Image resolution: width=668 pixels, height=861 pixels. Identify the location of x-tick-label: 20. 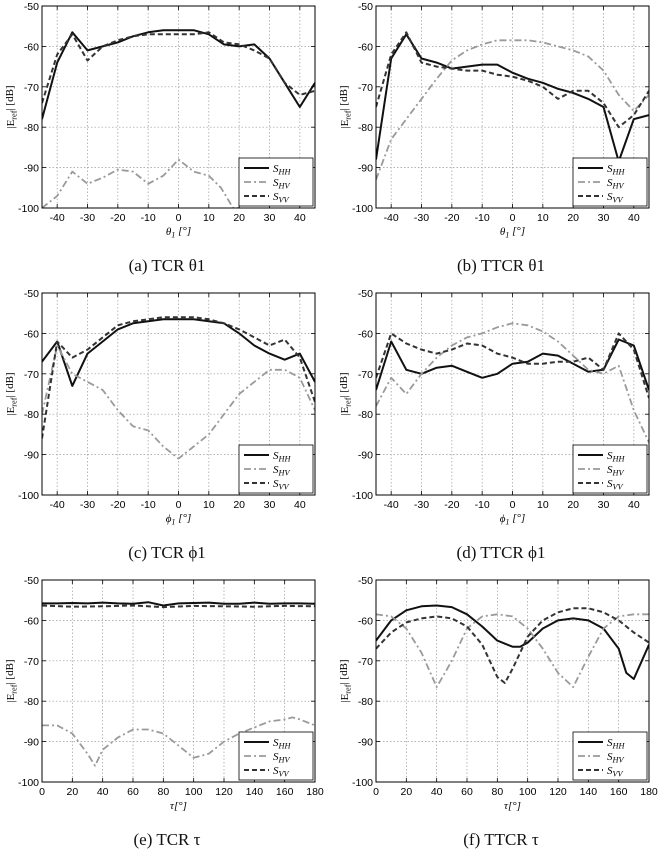
(239, 505).